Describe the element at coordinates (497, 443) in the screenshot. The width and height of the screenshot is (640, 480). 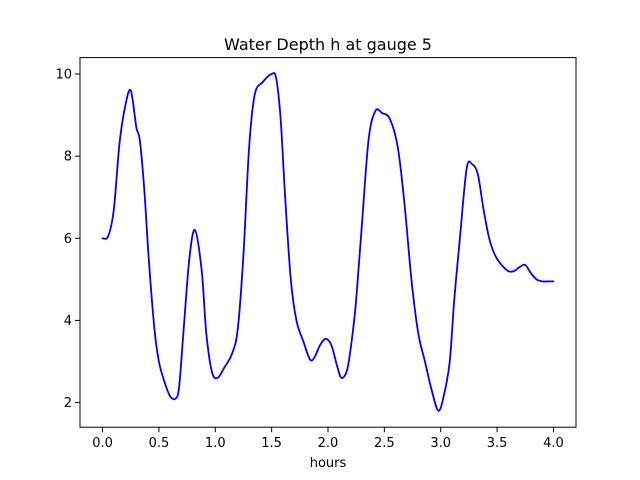
I see `x-tick-label: 3.5` at that location.